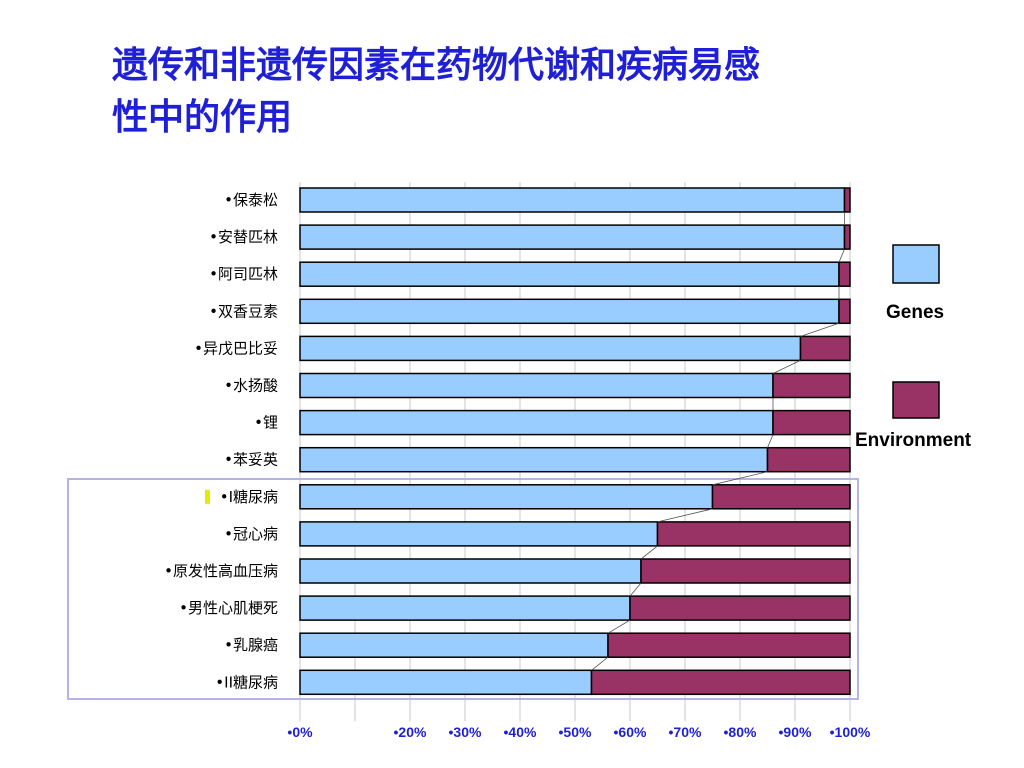  I want to click on category-label-12: •乳腺癌, so click(251, 645).